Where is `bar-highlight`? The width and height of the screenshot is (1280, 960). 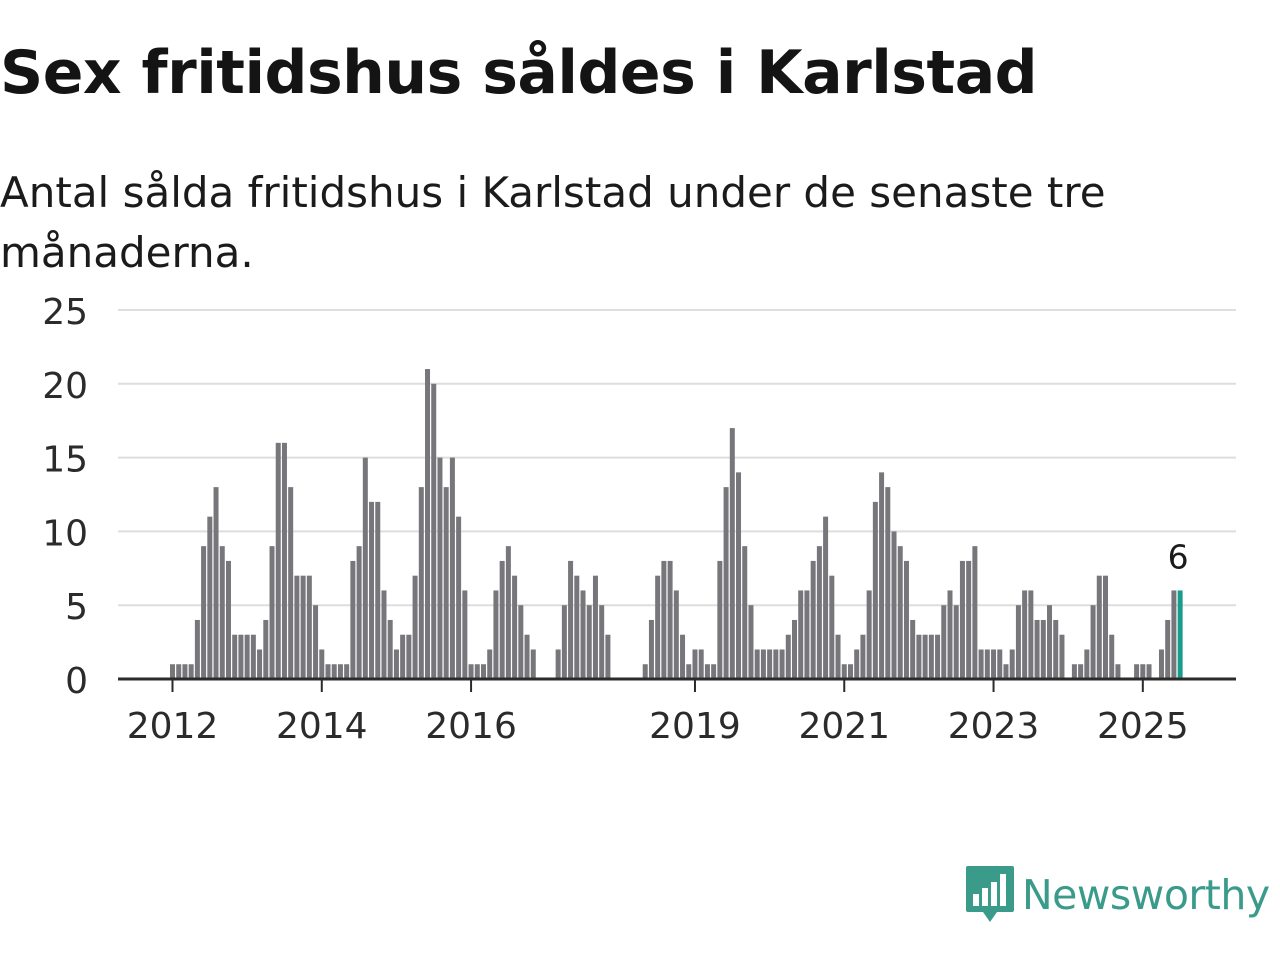
bar-highlight is located at coordinates (1180, 634).